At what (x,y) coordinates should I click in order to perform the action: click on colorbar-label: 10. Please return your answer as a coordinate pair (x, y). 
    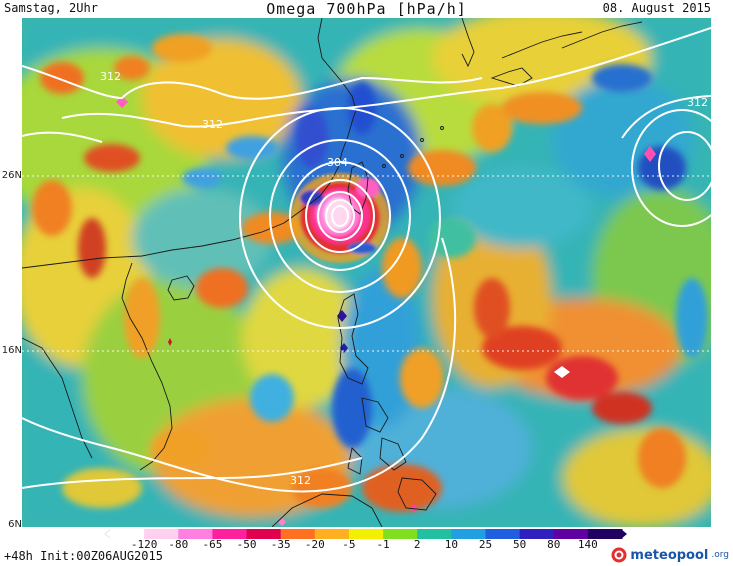
    Looking at the image, I should click on (451, 544).